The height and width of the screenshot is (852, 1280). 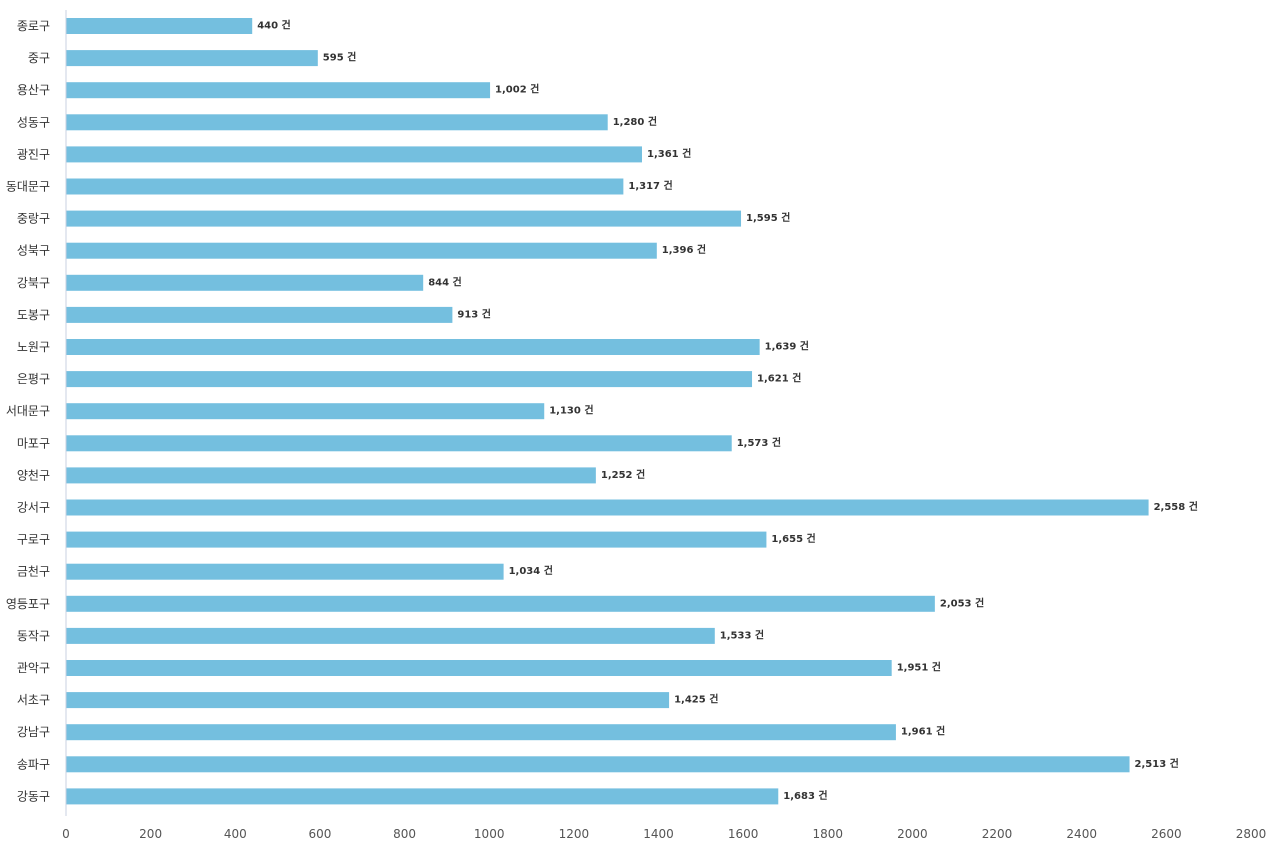 What do you see at coordinates (1176, 506) in the screenshot?
I see `value-label: 2,558 건` at bounding box center [1176, 506].